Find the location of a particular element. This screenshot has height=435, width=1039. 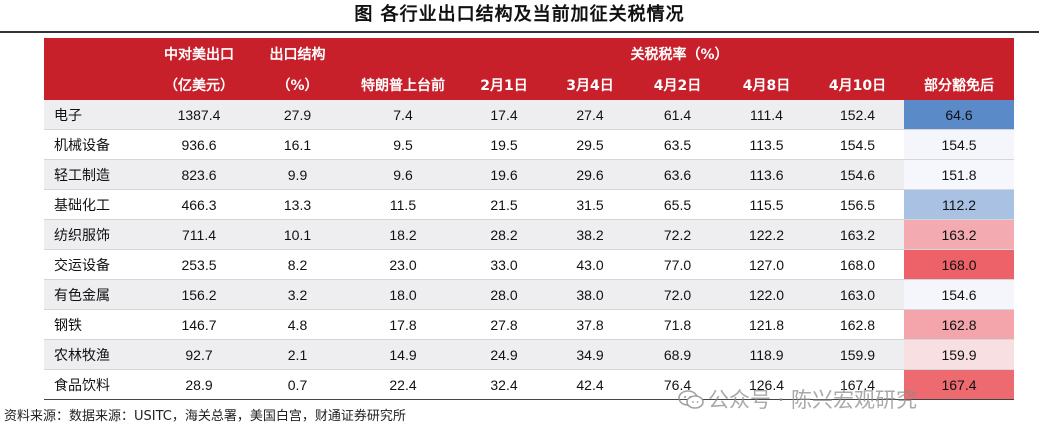

tariff-pre-trump-cell: 23.0 is located at coordinates (403, 264).